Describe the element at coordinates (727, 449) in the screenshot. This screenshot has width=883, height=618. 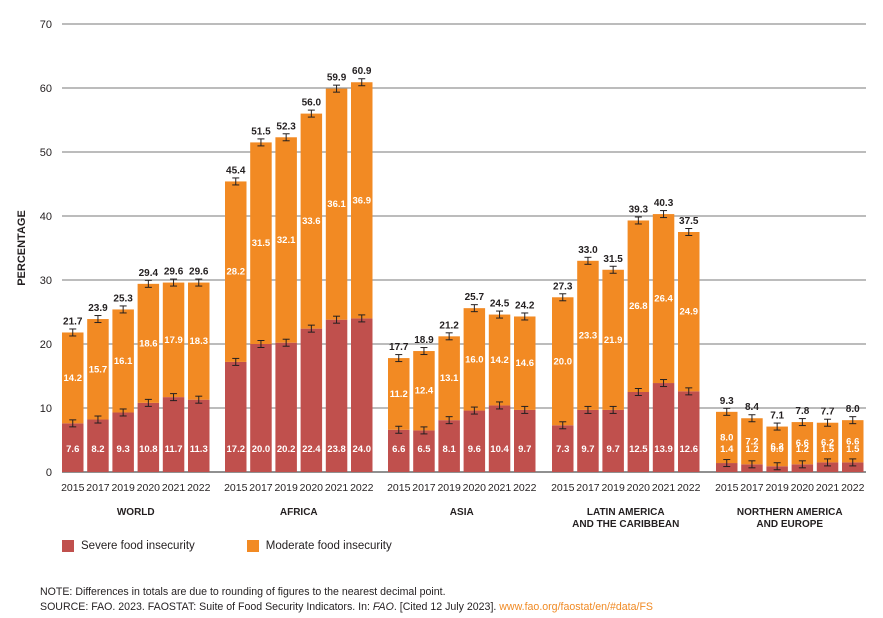
I see `data-label-severe: 1.4` at that location.